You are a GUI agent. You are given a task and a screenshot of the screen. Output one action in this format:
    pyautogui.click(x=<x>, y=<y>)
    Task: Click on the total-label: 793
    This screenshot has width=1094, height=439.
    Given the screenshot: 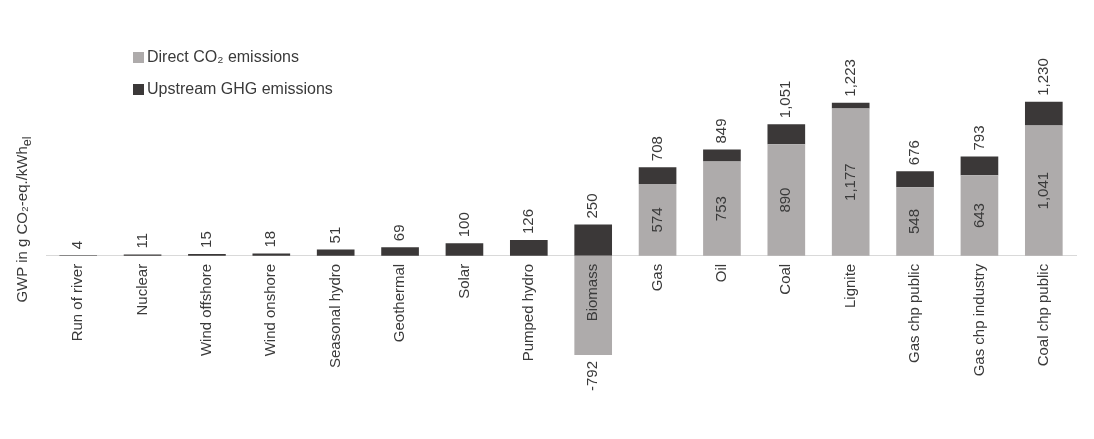 What is the action you would take?
    pyautogui.click(x=978, y=138)
    